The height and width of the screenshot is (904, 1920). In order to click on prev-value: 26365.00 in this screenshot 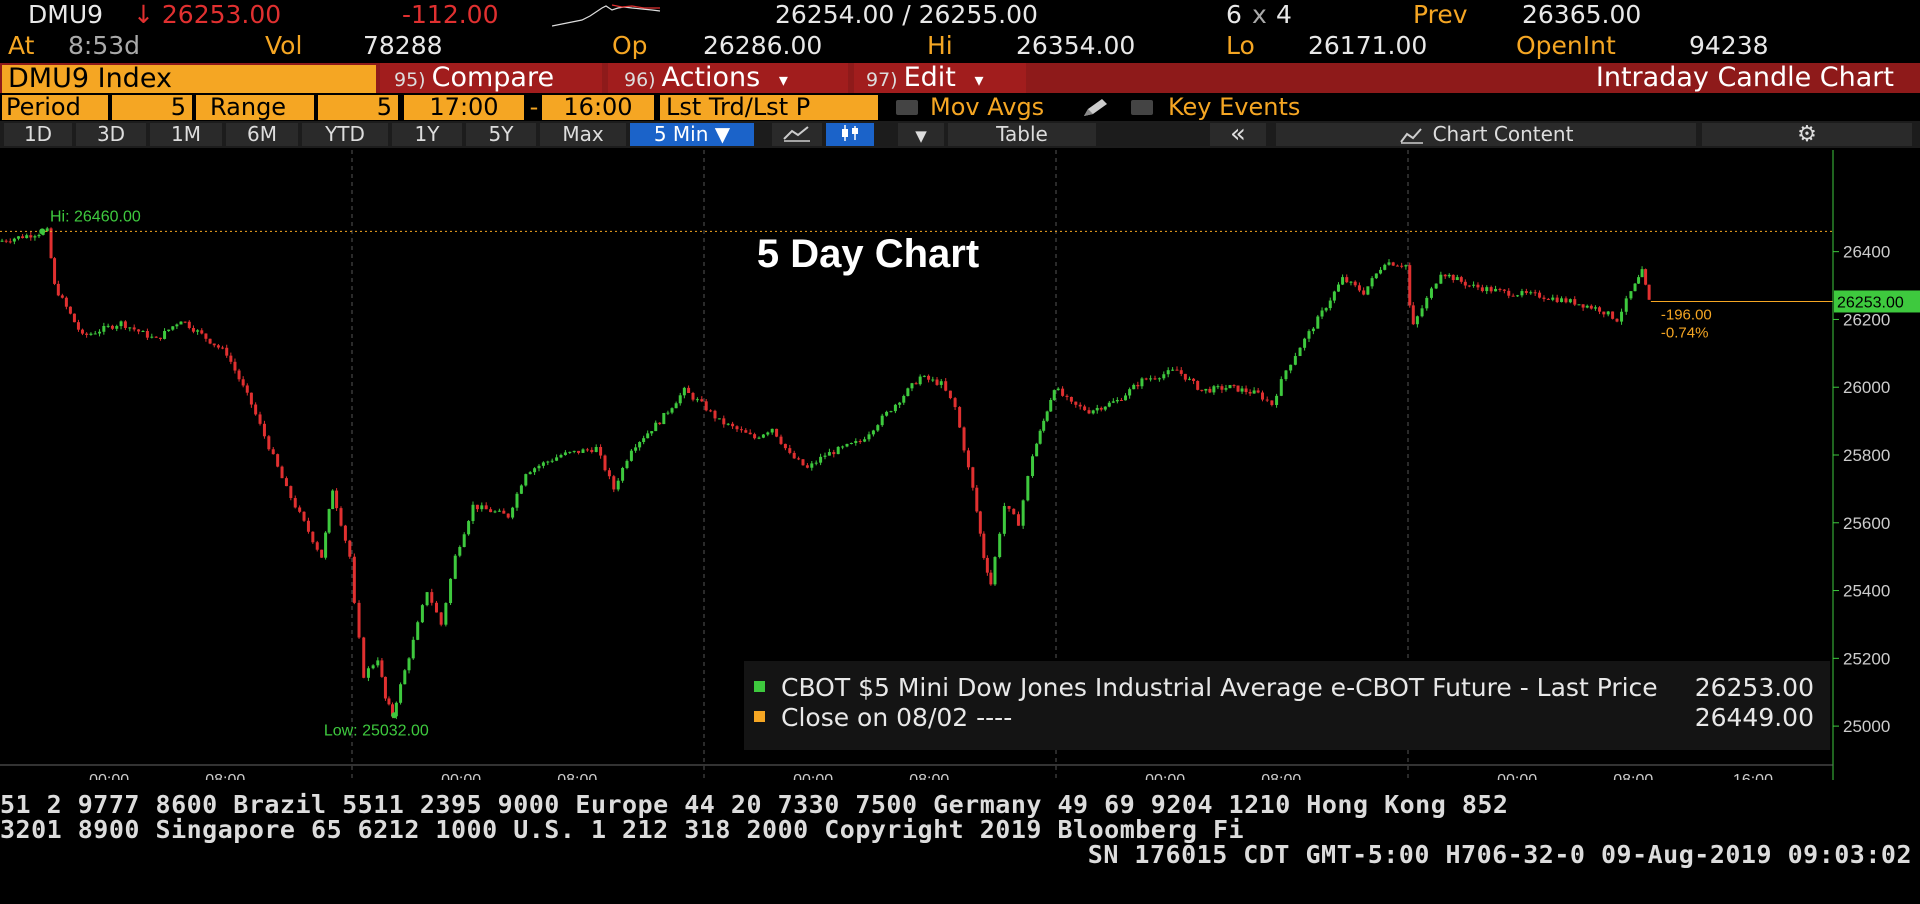, I will do `click(1582, 14)`.